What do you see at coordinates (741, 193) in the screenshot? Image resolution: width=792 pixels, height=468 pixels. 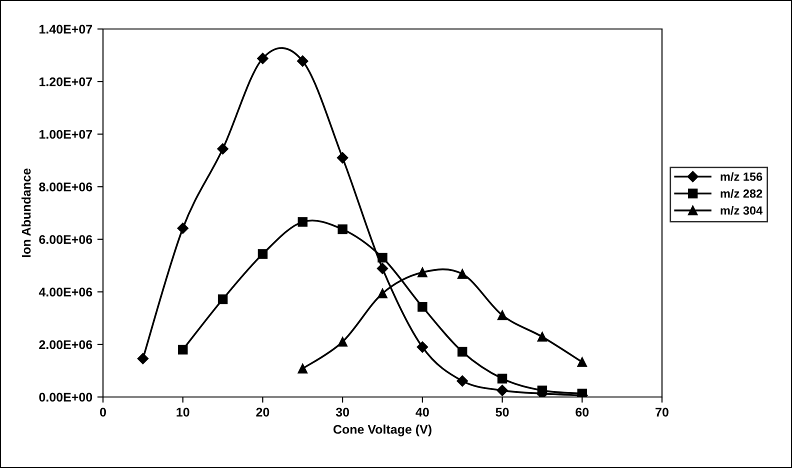 I see `legend-label: m/z 282` at bounding box center [741, 193].